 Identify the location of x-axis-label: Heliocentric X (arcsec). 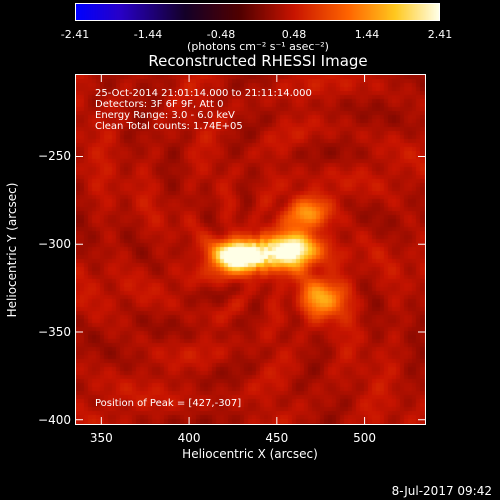
(250, 454).